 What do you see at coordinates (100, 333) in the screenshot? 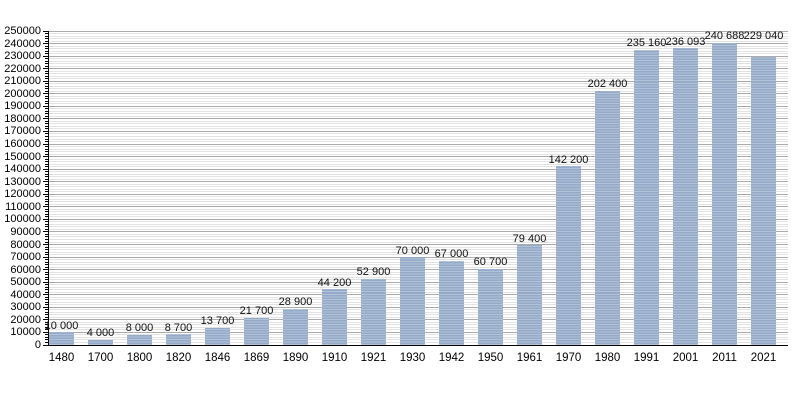
I see `bar-value-label: 4 000` at bounding box center [100, 333].